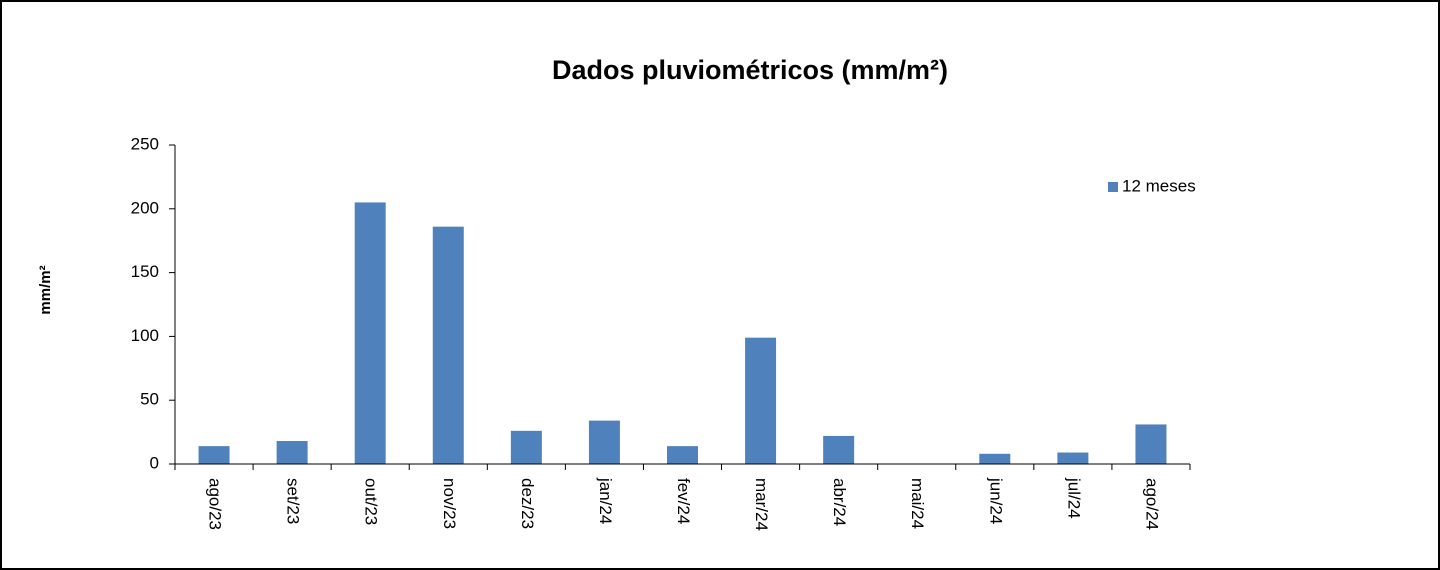  What do you see at coordinates (605, 500) in the screenshot?
I see `x-tick-label: jan/24` at bounding box center [605, 500].